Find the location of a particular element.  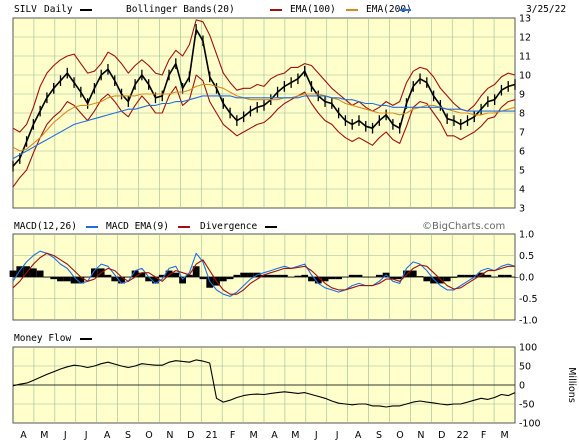

legend-bollinger: Bollinger Bands(20) is located at coordinates (180, 9).